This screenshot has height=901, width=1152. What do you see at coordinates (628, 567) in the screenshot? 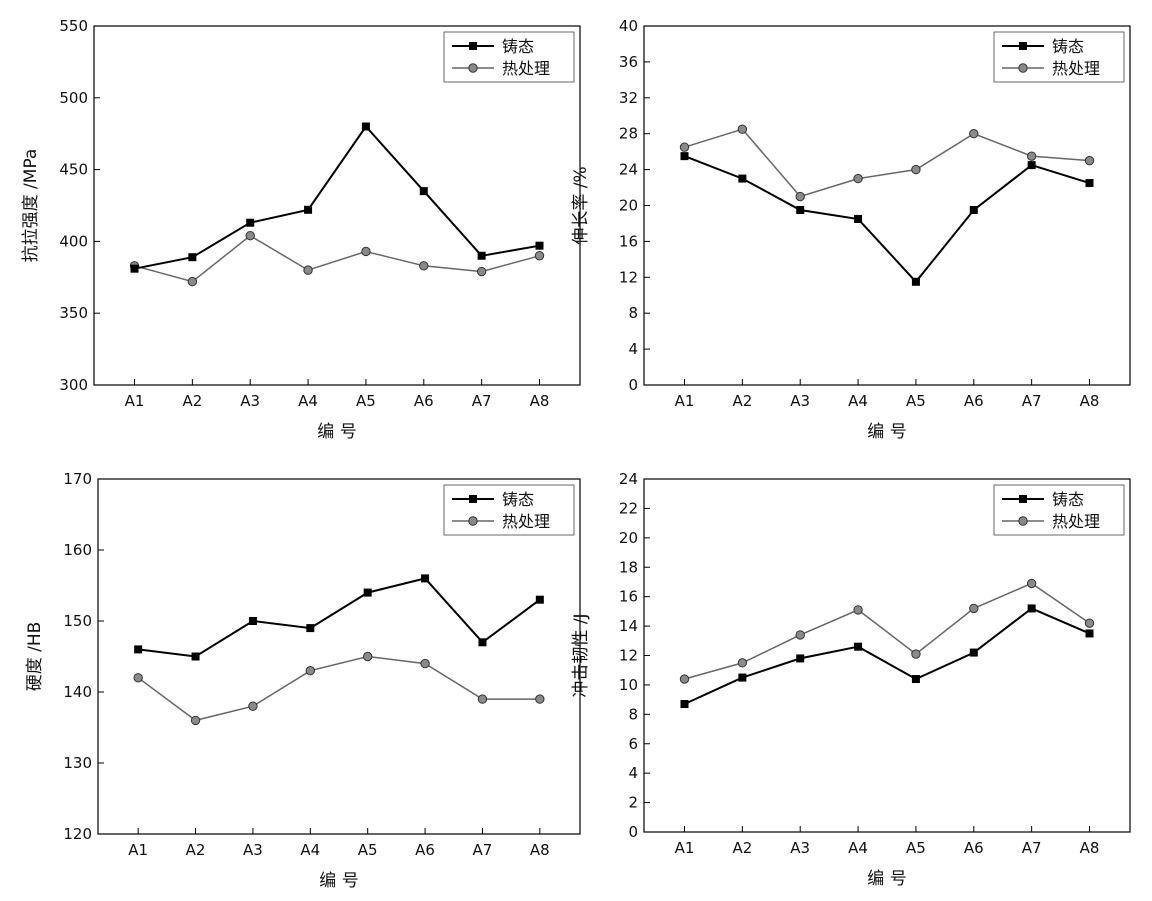
I see `y-tick-label: 18` at bounding box center [628, 567].